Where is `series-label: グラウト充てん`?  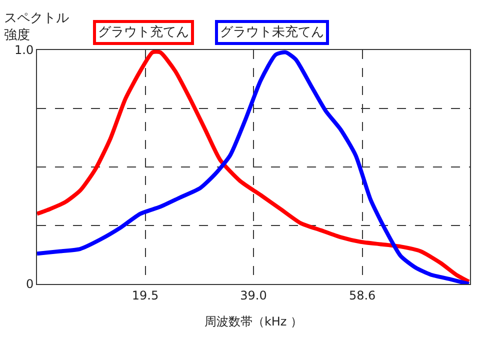 series-label: グラウト充てん is located at coordinates (143, 32).